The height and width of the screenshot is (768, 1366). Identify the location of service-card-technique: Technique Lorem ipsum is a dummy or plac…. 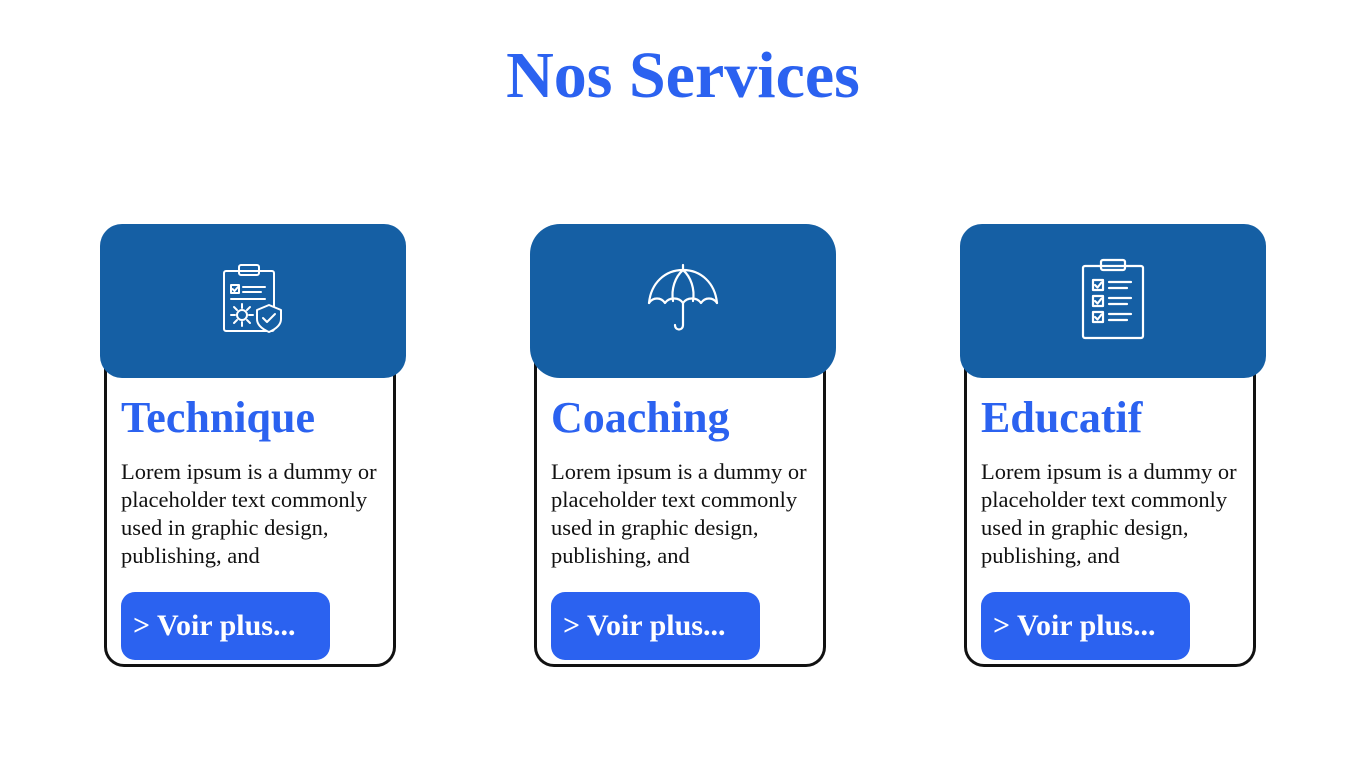
(253, 448).